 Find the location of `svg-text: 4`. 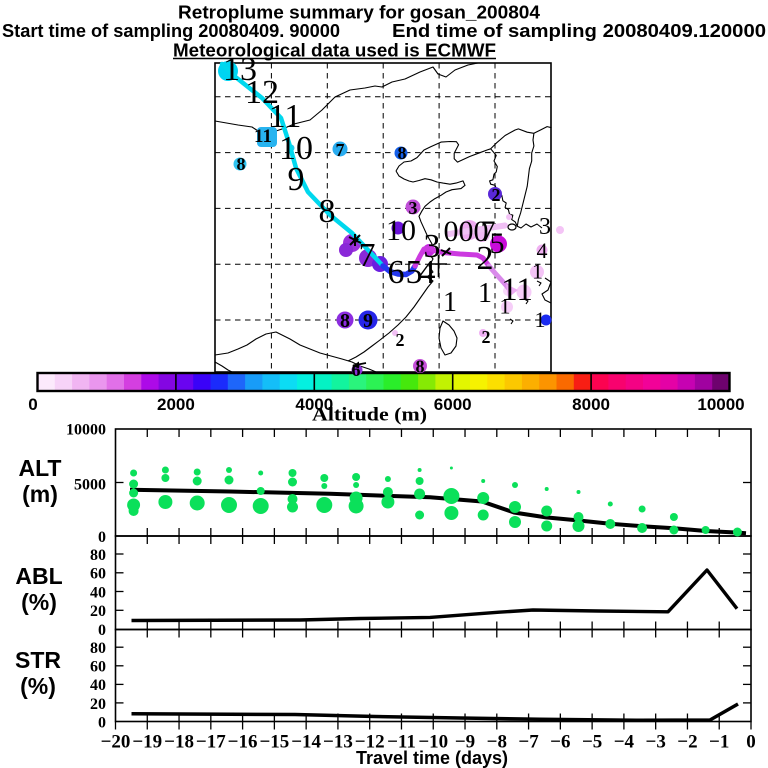

svg-text: 4 is located at coordinates (542, 250).